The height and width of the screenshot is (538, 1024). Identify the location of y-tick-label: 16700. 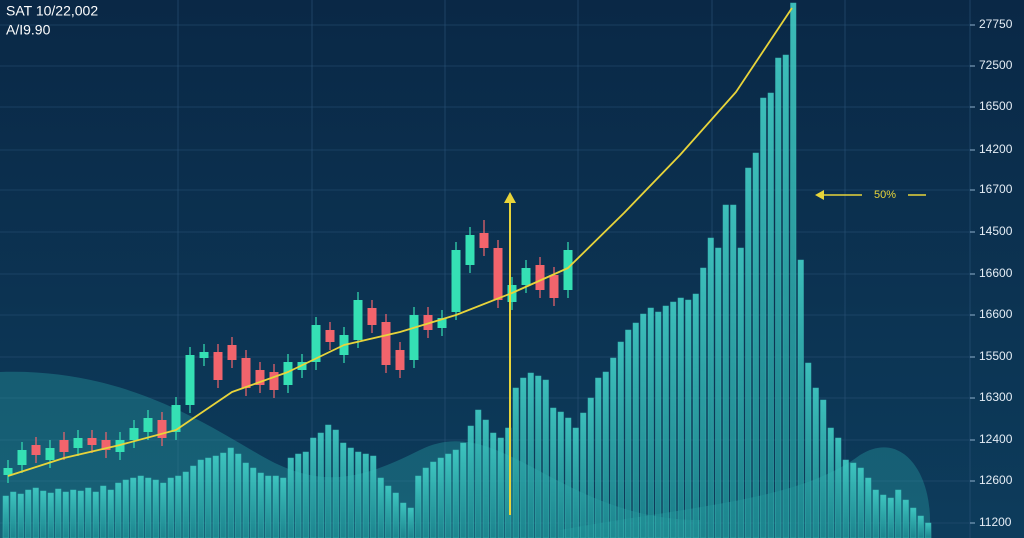
(996, 189).